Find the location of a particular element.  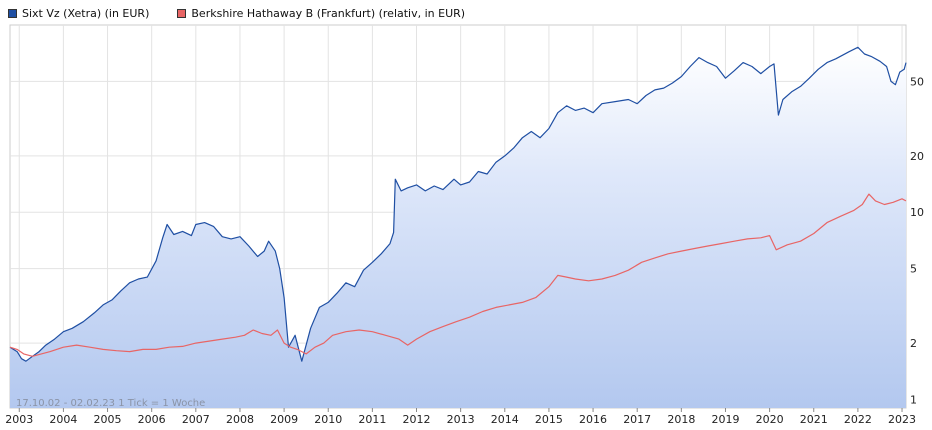

x-tick-label: 2004 is located at coordinates (63, 419).